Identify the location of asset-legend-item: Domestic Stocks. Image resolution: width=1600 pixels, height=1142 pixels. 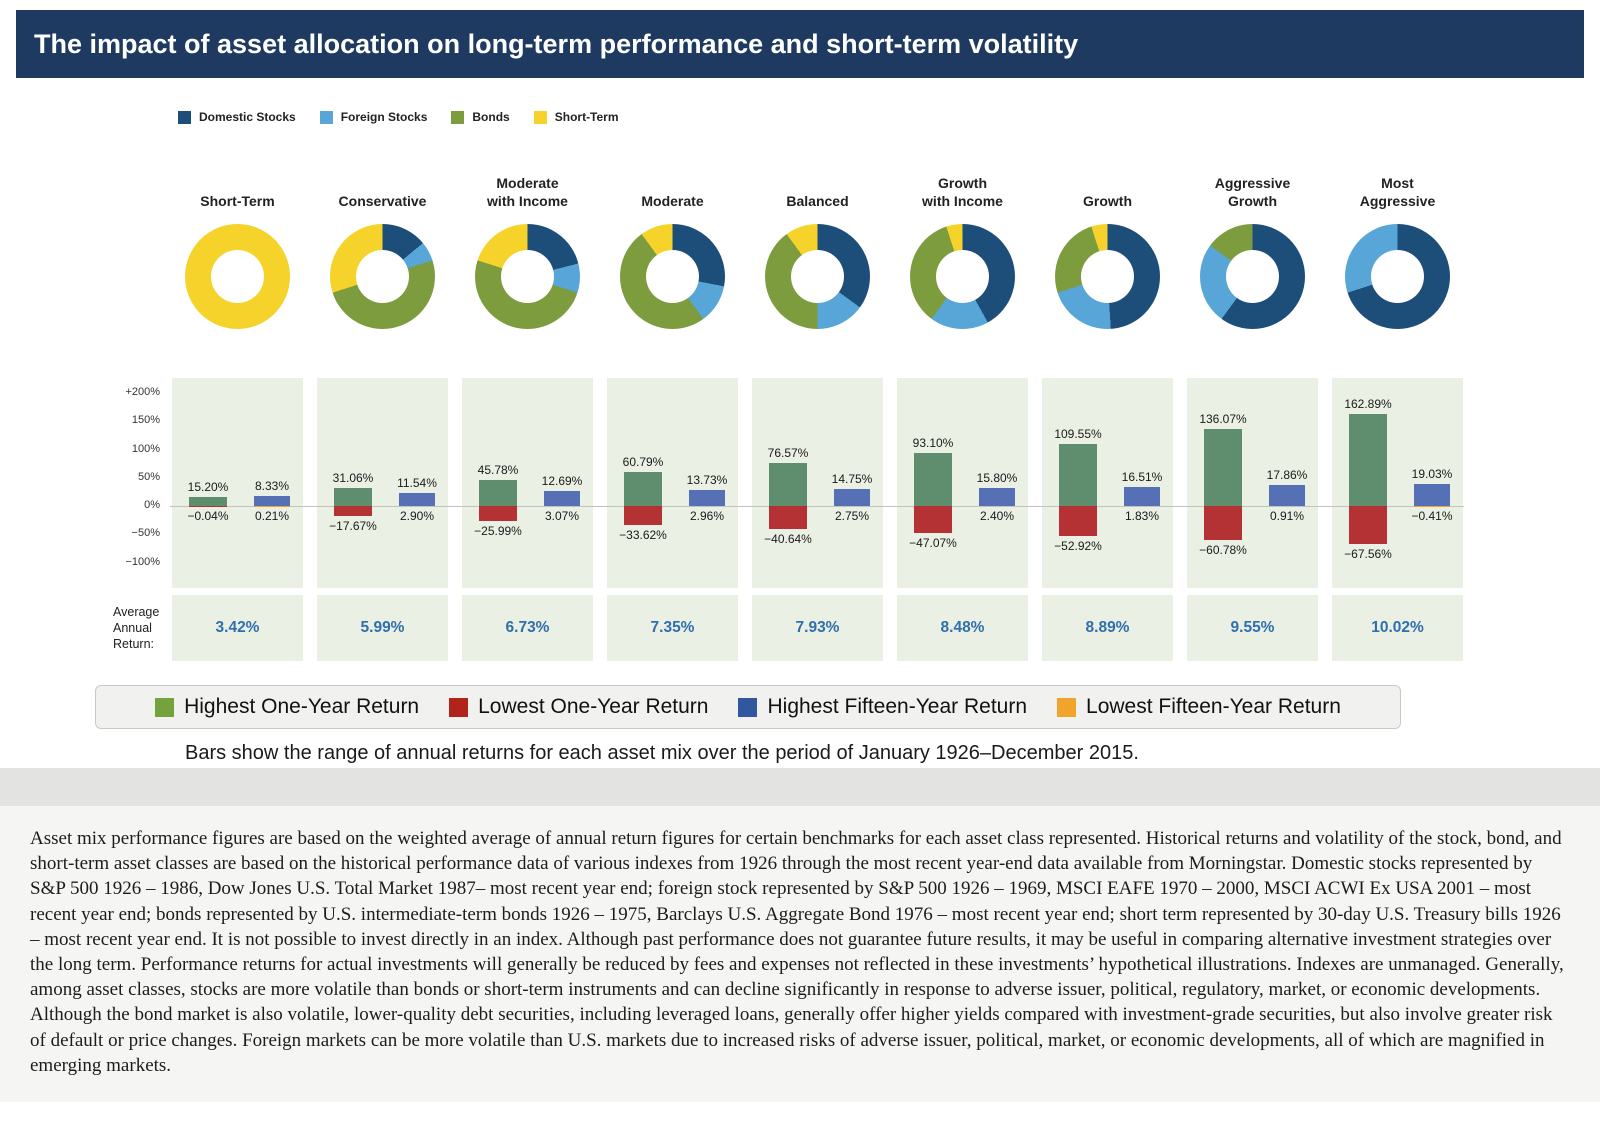
(237, 117).